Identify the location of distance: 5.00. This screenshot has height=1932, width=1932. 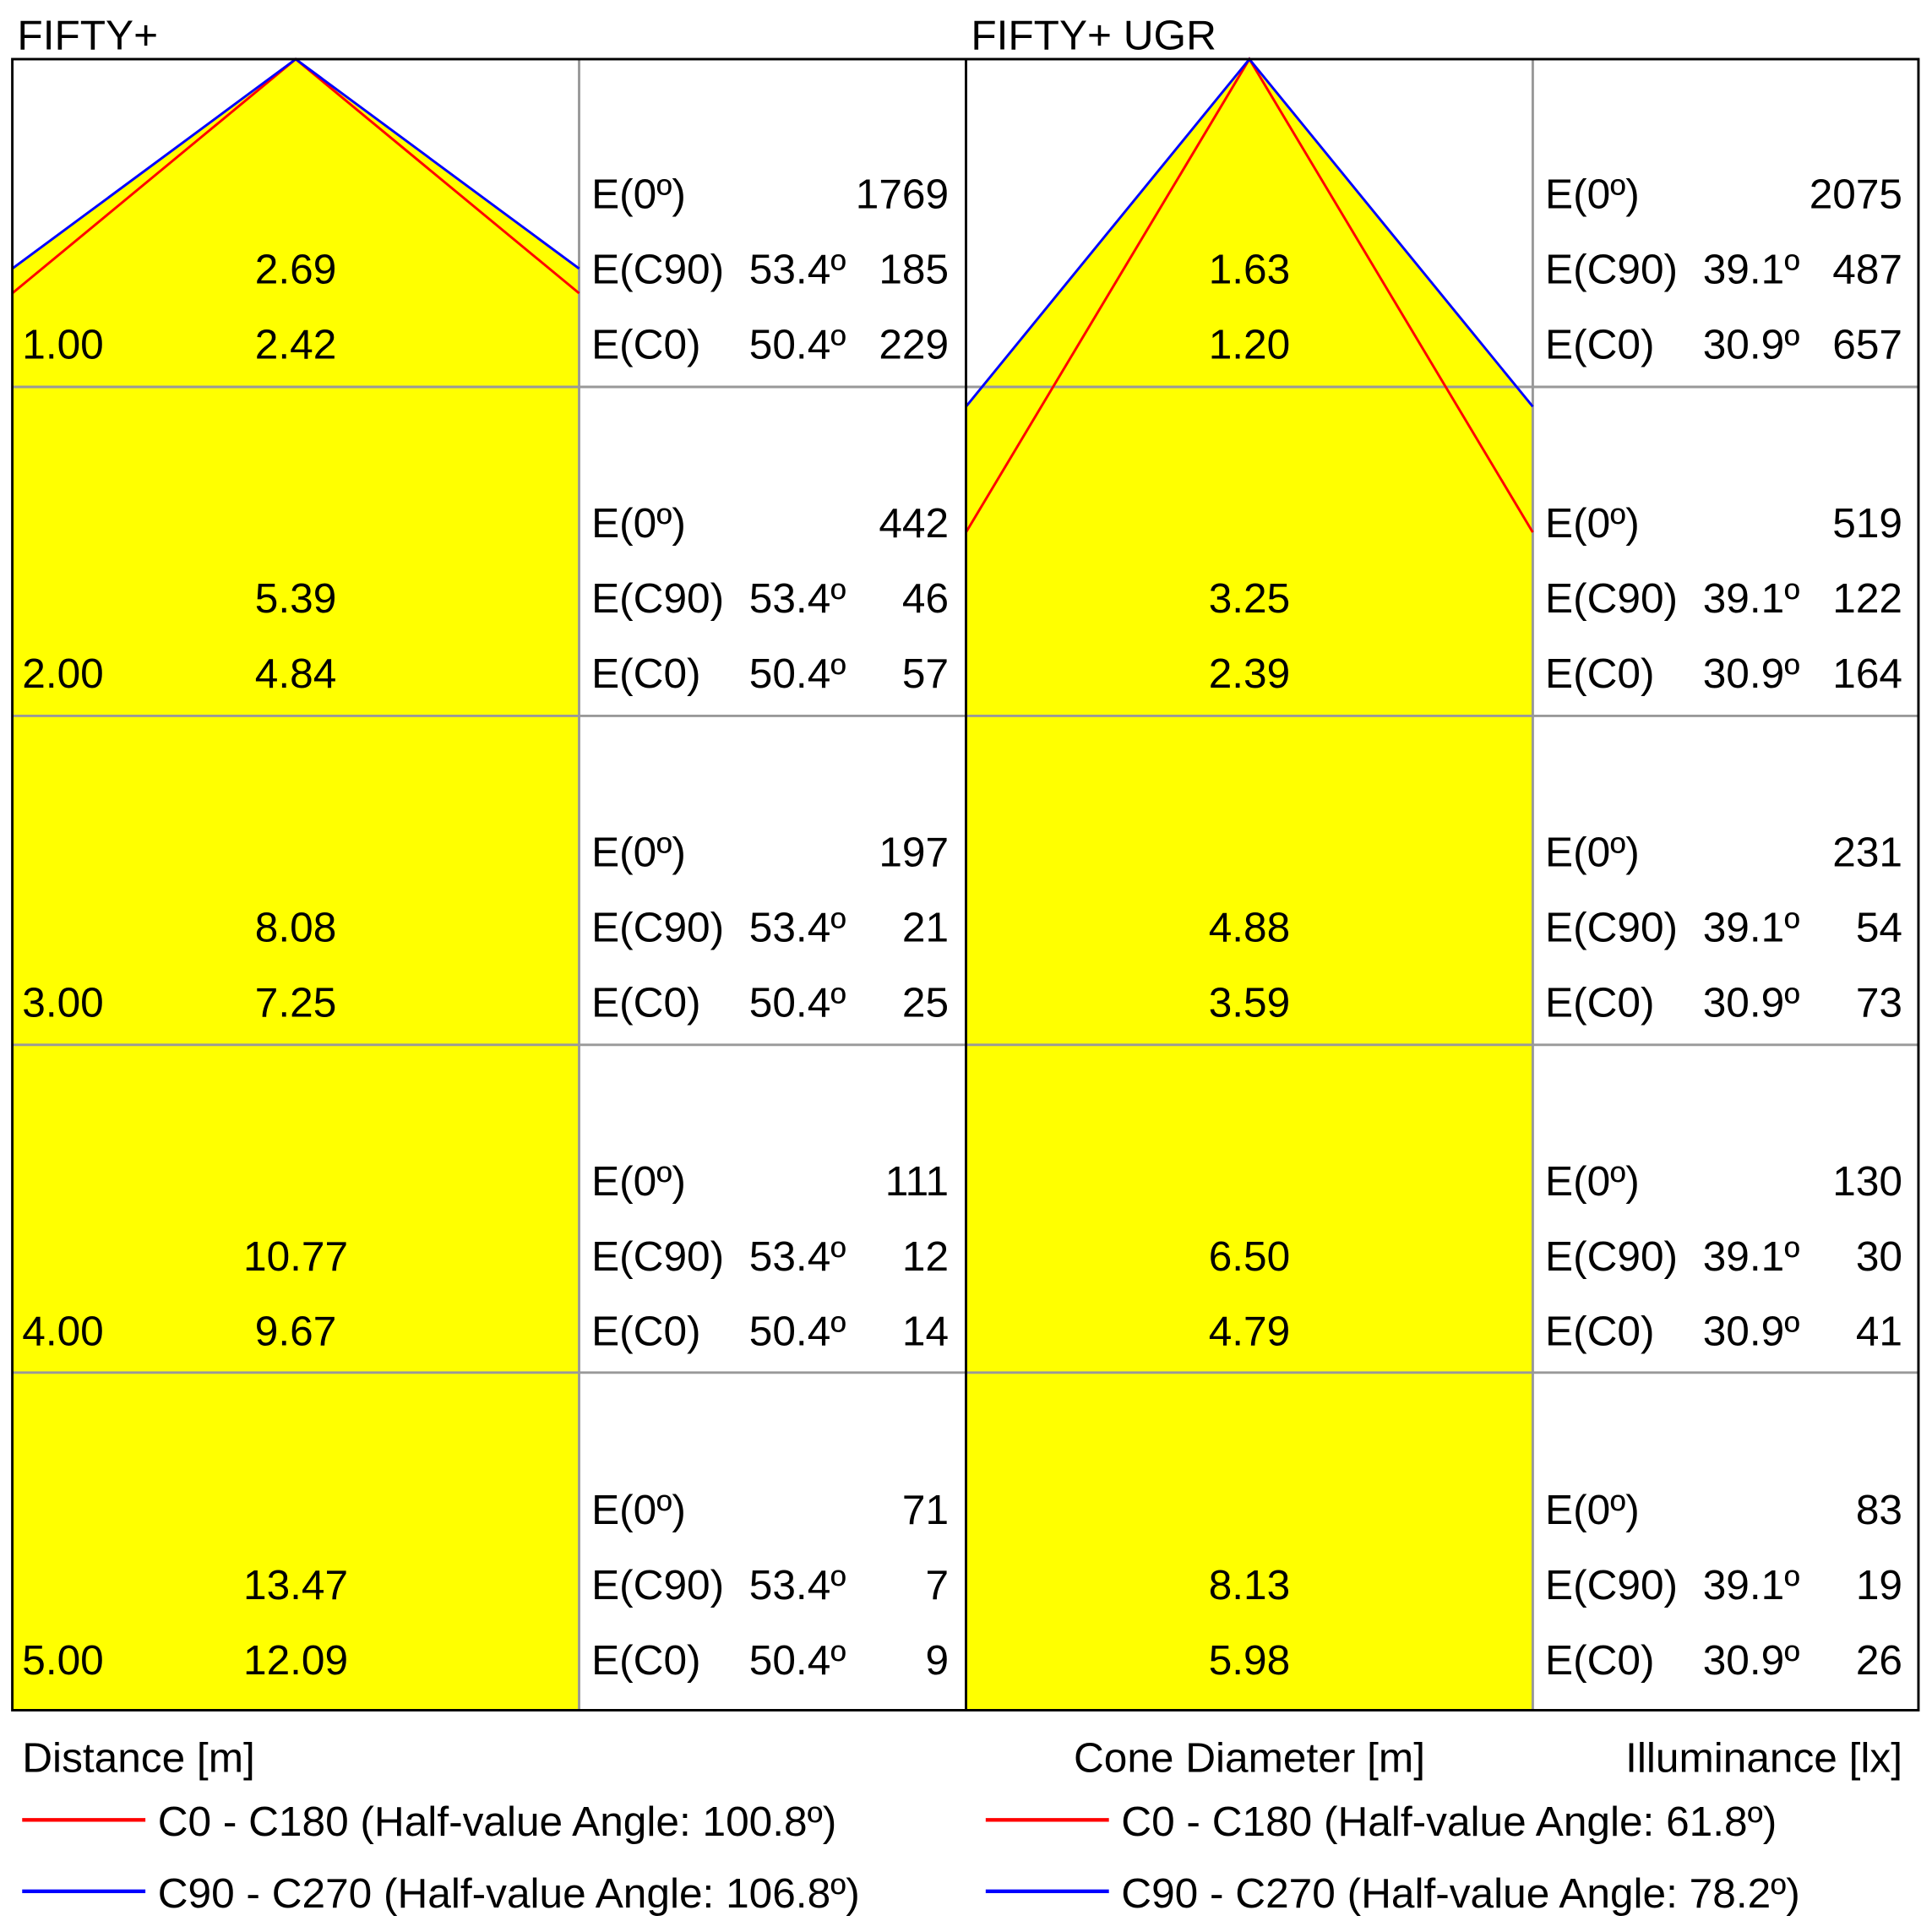
(63, 1660).